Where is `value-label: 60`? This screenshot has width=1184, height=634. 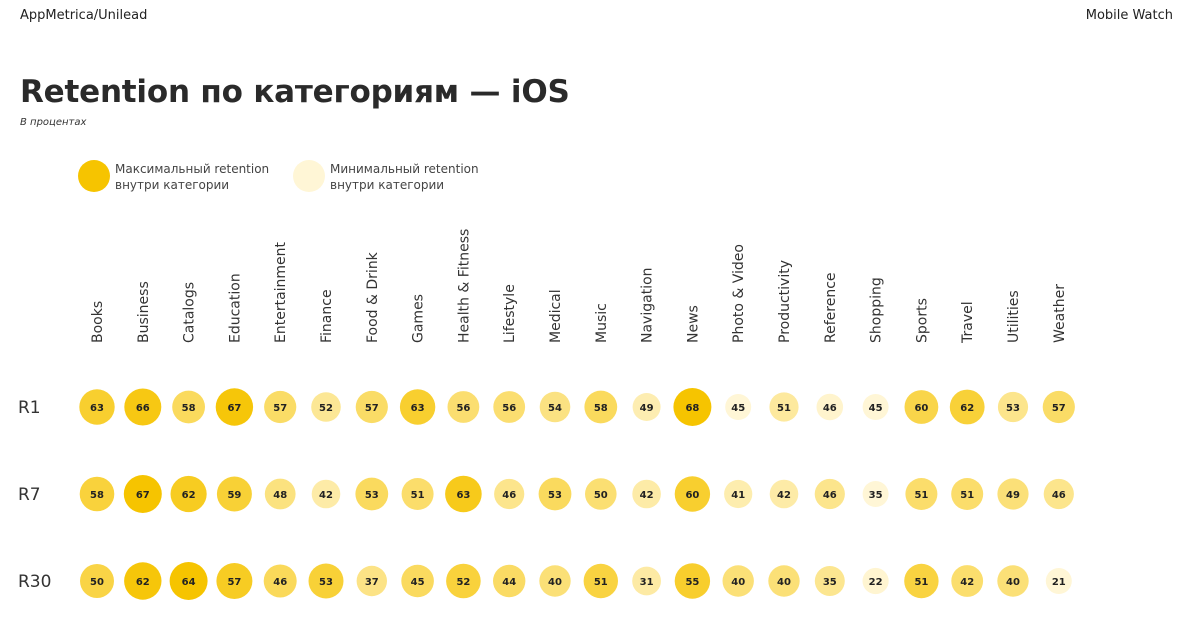 value-label: 60 is located at coordinates (921, 408).